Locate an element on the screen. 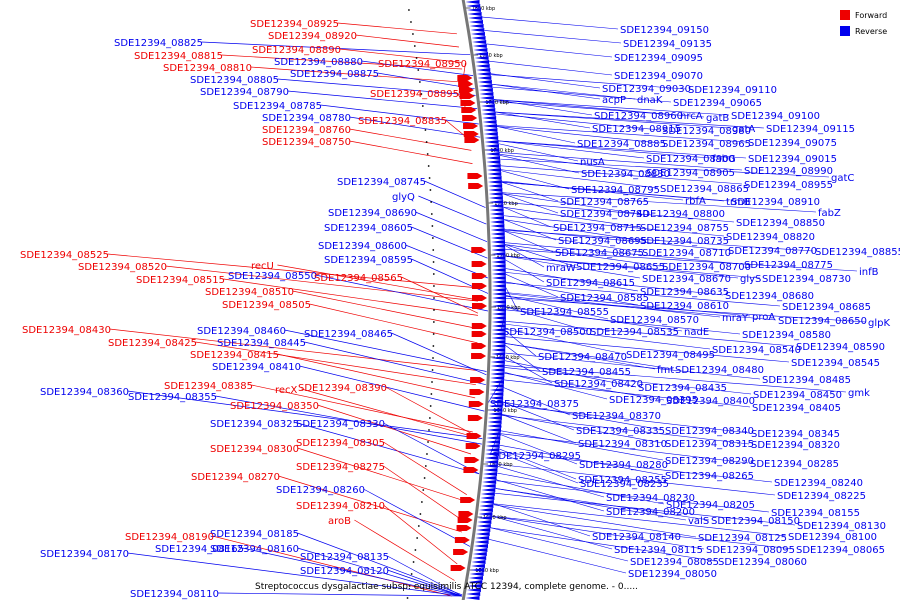  gene-label: gatB is located at coordinates (717, 118).